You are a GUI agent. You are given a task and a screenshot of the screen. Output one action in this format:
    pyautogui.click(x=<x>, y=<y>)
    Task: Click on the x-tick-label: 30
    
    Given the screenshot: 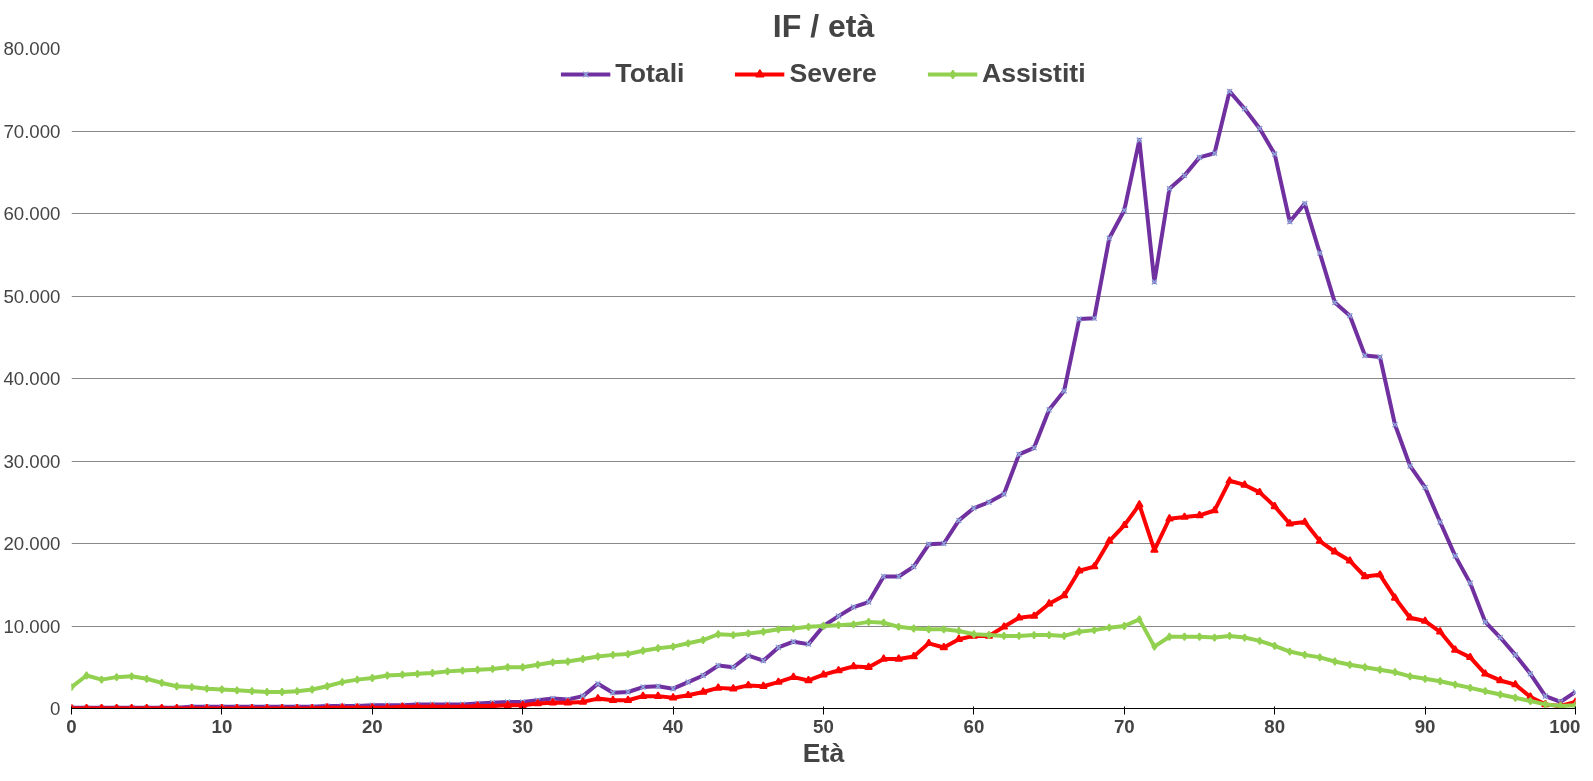 What is the action you would take?
    pyautogui.click(x=523, y=726)
    